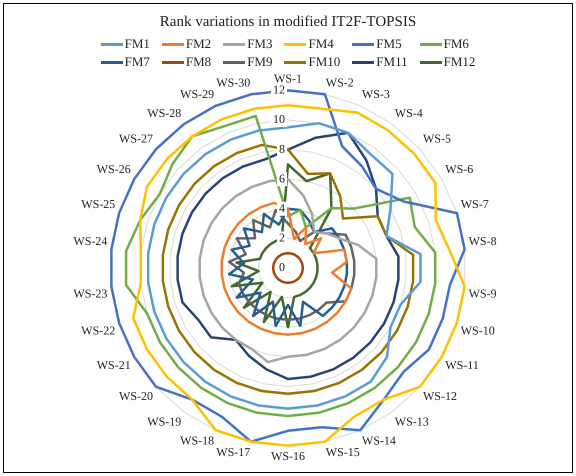 This screenshot has width=576, height=476. What do you see at coordinates (259, 62) in the screenshot?
I see `legend-label: FM9` at bounding box center [259, 62].